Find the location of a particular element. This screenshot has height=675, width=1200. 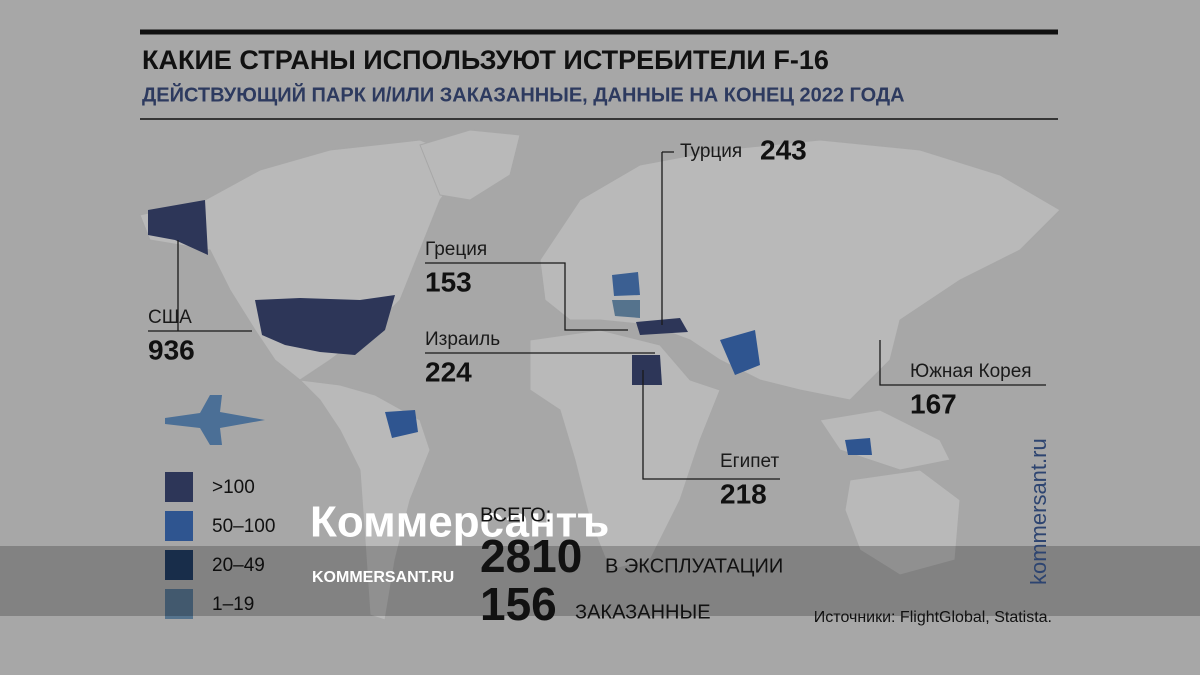

legend-label: 50–100 is located at coordinates (243, 526).